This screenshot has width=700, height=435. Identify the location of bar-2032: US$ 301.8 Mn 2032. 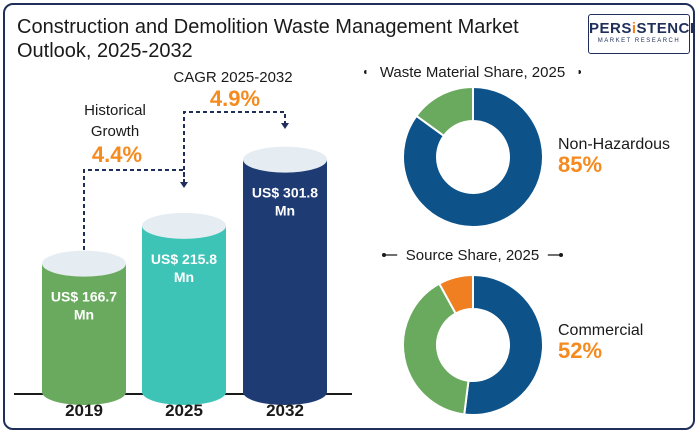
(285, 283).